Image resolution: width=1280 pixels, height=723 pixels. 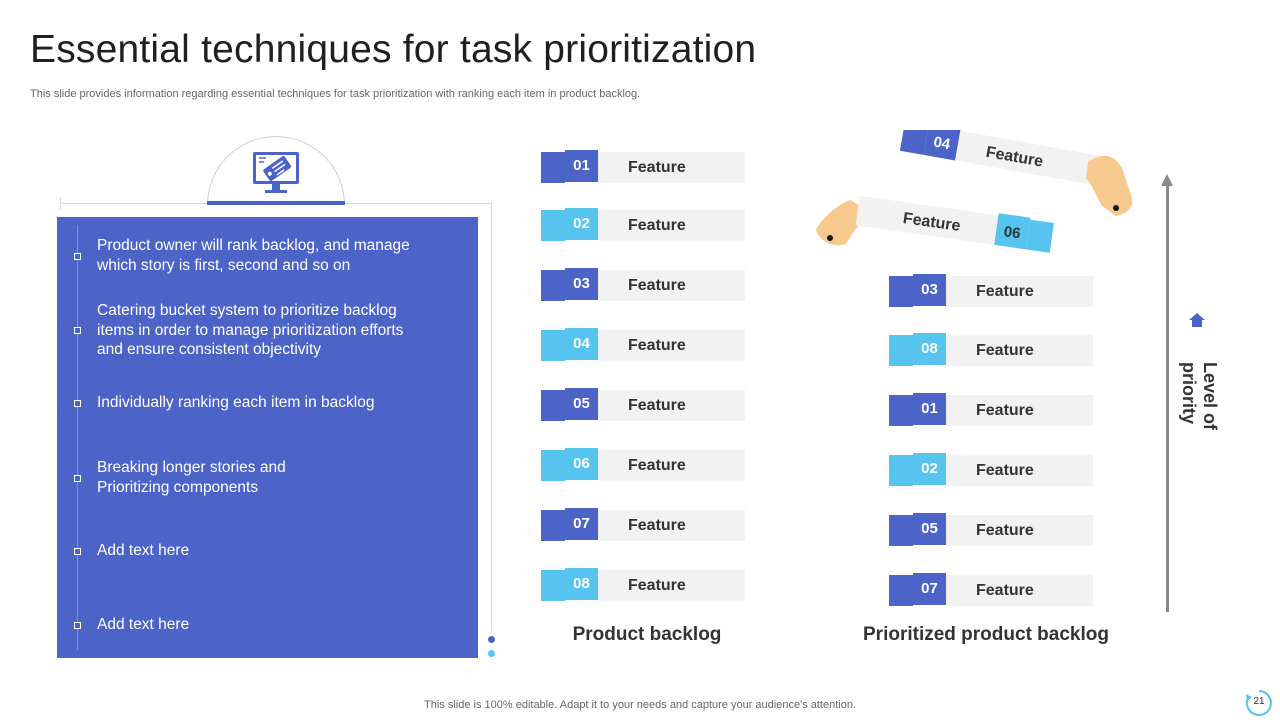 I want to click on feature-number: 07, so click(x=929, y=589).